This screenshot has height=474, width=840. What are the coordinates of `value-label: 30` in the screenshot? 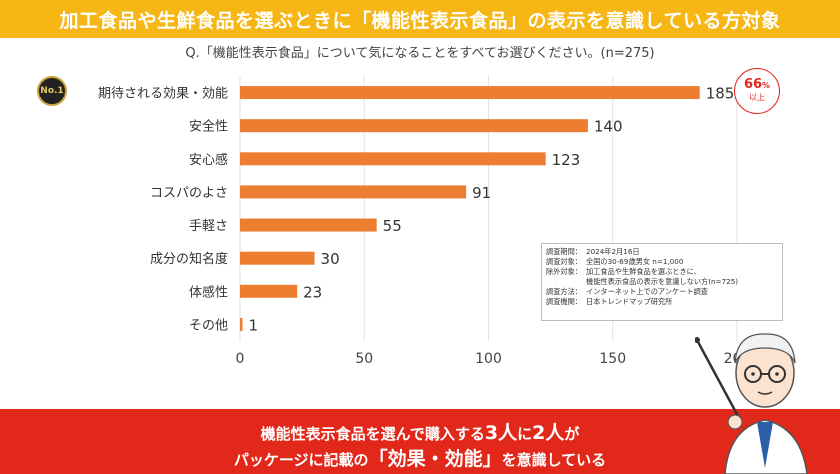 It's located at (330, 259).